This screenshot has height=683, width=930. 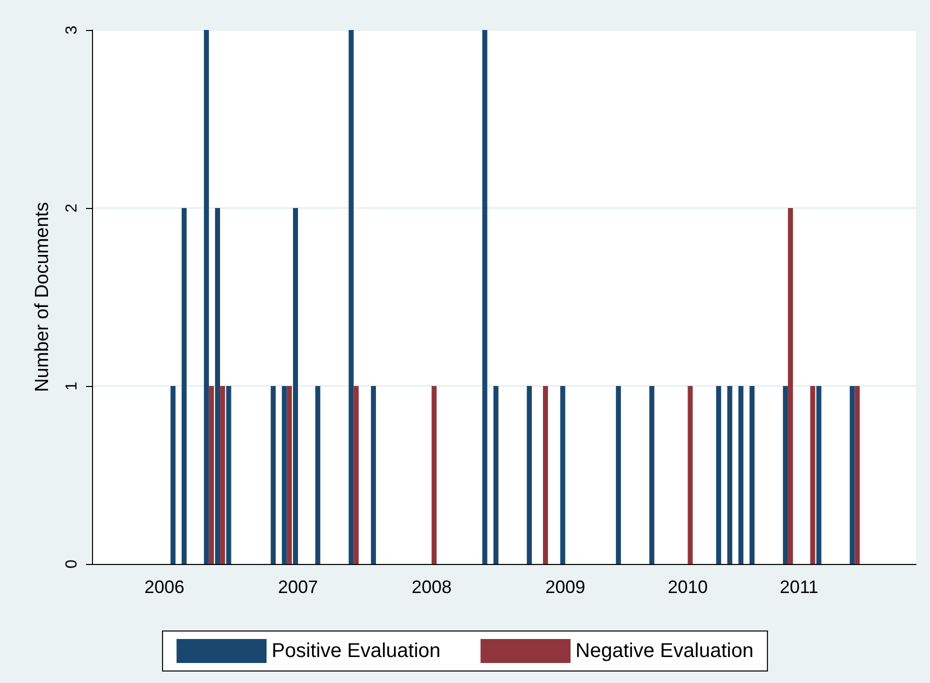 What do you see at coordinates (298, 587) in the screenshot?
I see `x-tick-label: 2007` at bounding box center [298, 587].